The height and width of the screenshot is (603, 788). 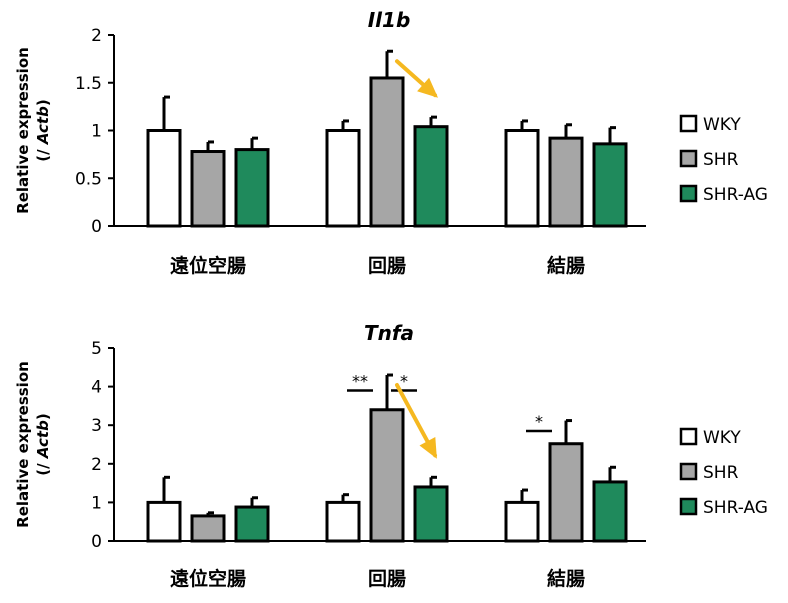 What do you see at coordinates (96, 349) in the screenshot?
I see `y-tick-label: 5` at bounding box center [96, 349].